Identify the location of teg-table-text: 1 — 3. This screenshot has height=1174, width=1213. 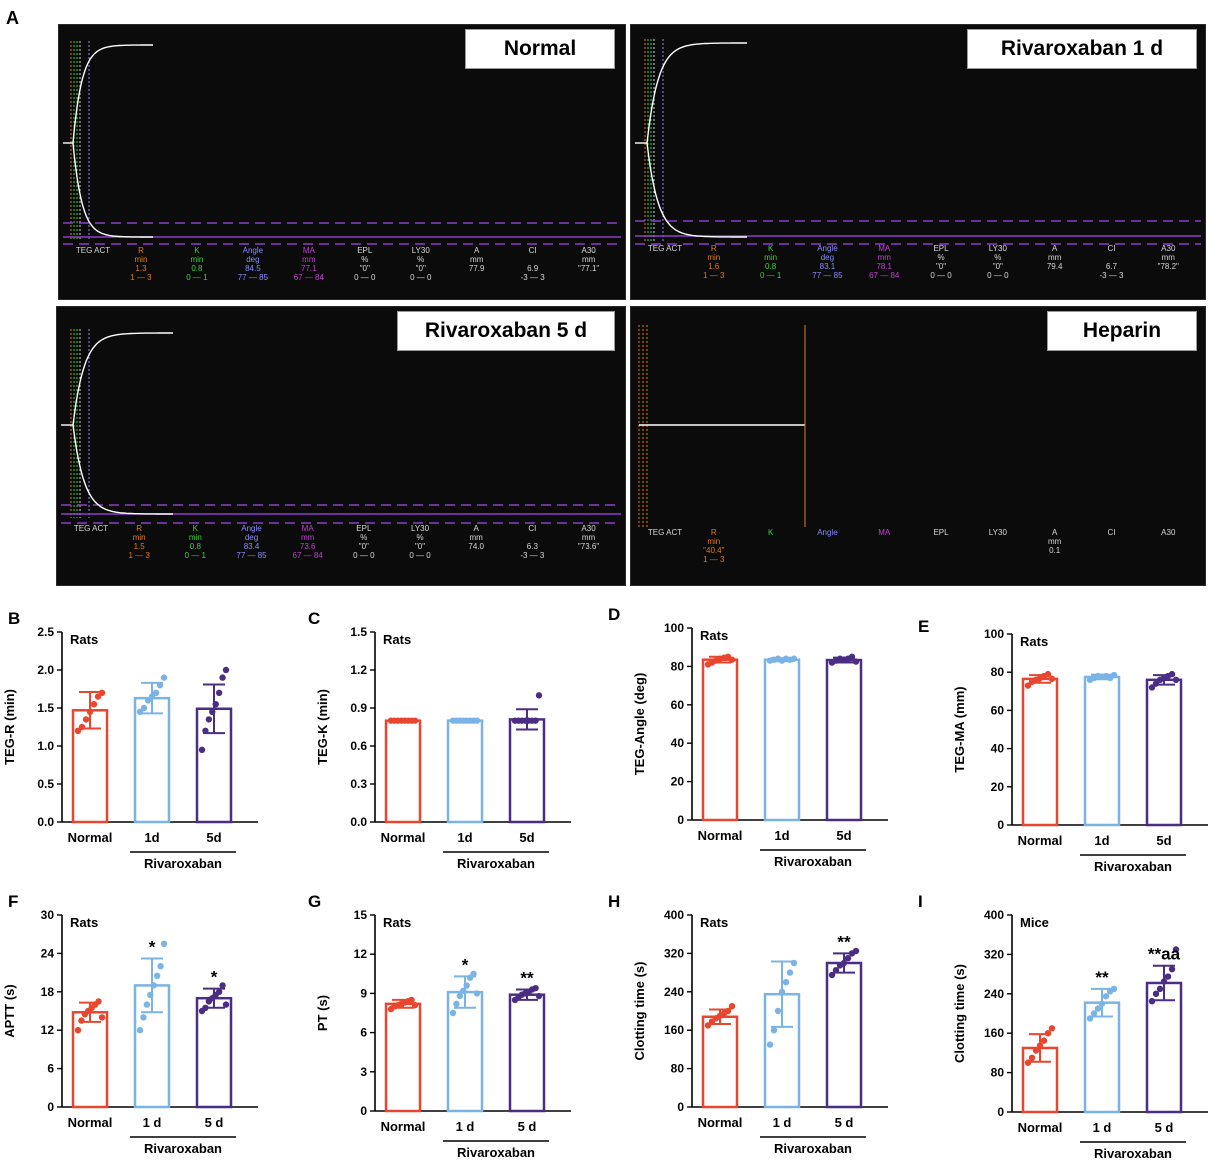
(714, 275).